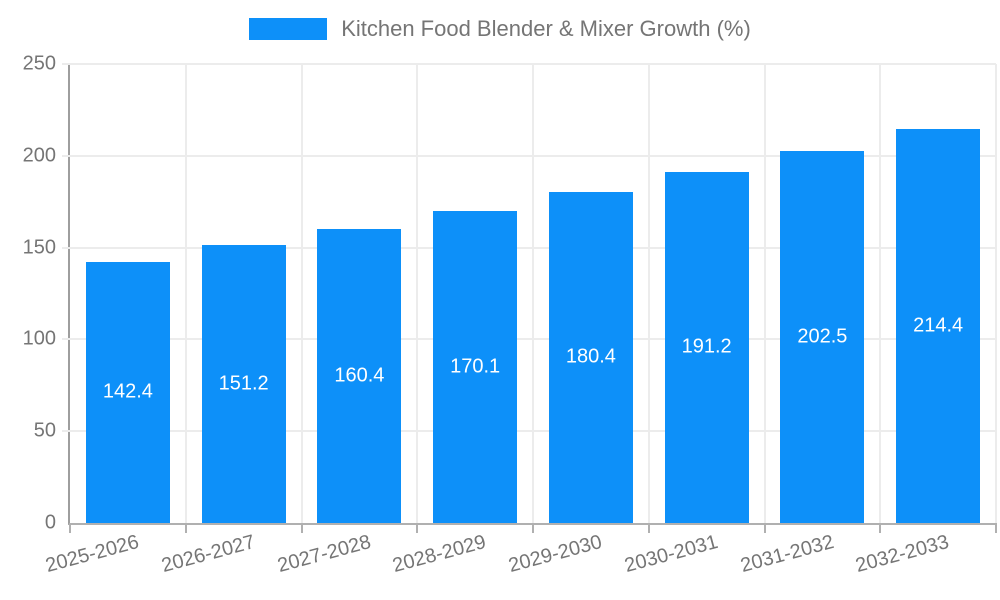 The width and height of the screenshot is (1000, 600). Describe the element at coordinates (439, 554) in the screenshot. I see `x-axis-category-label: 2028-2029` at that location.